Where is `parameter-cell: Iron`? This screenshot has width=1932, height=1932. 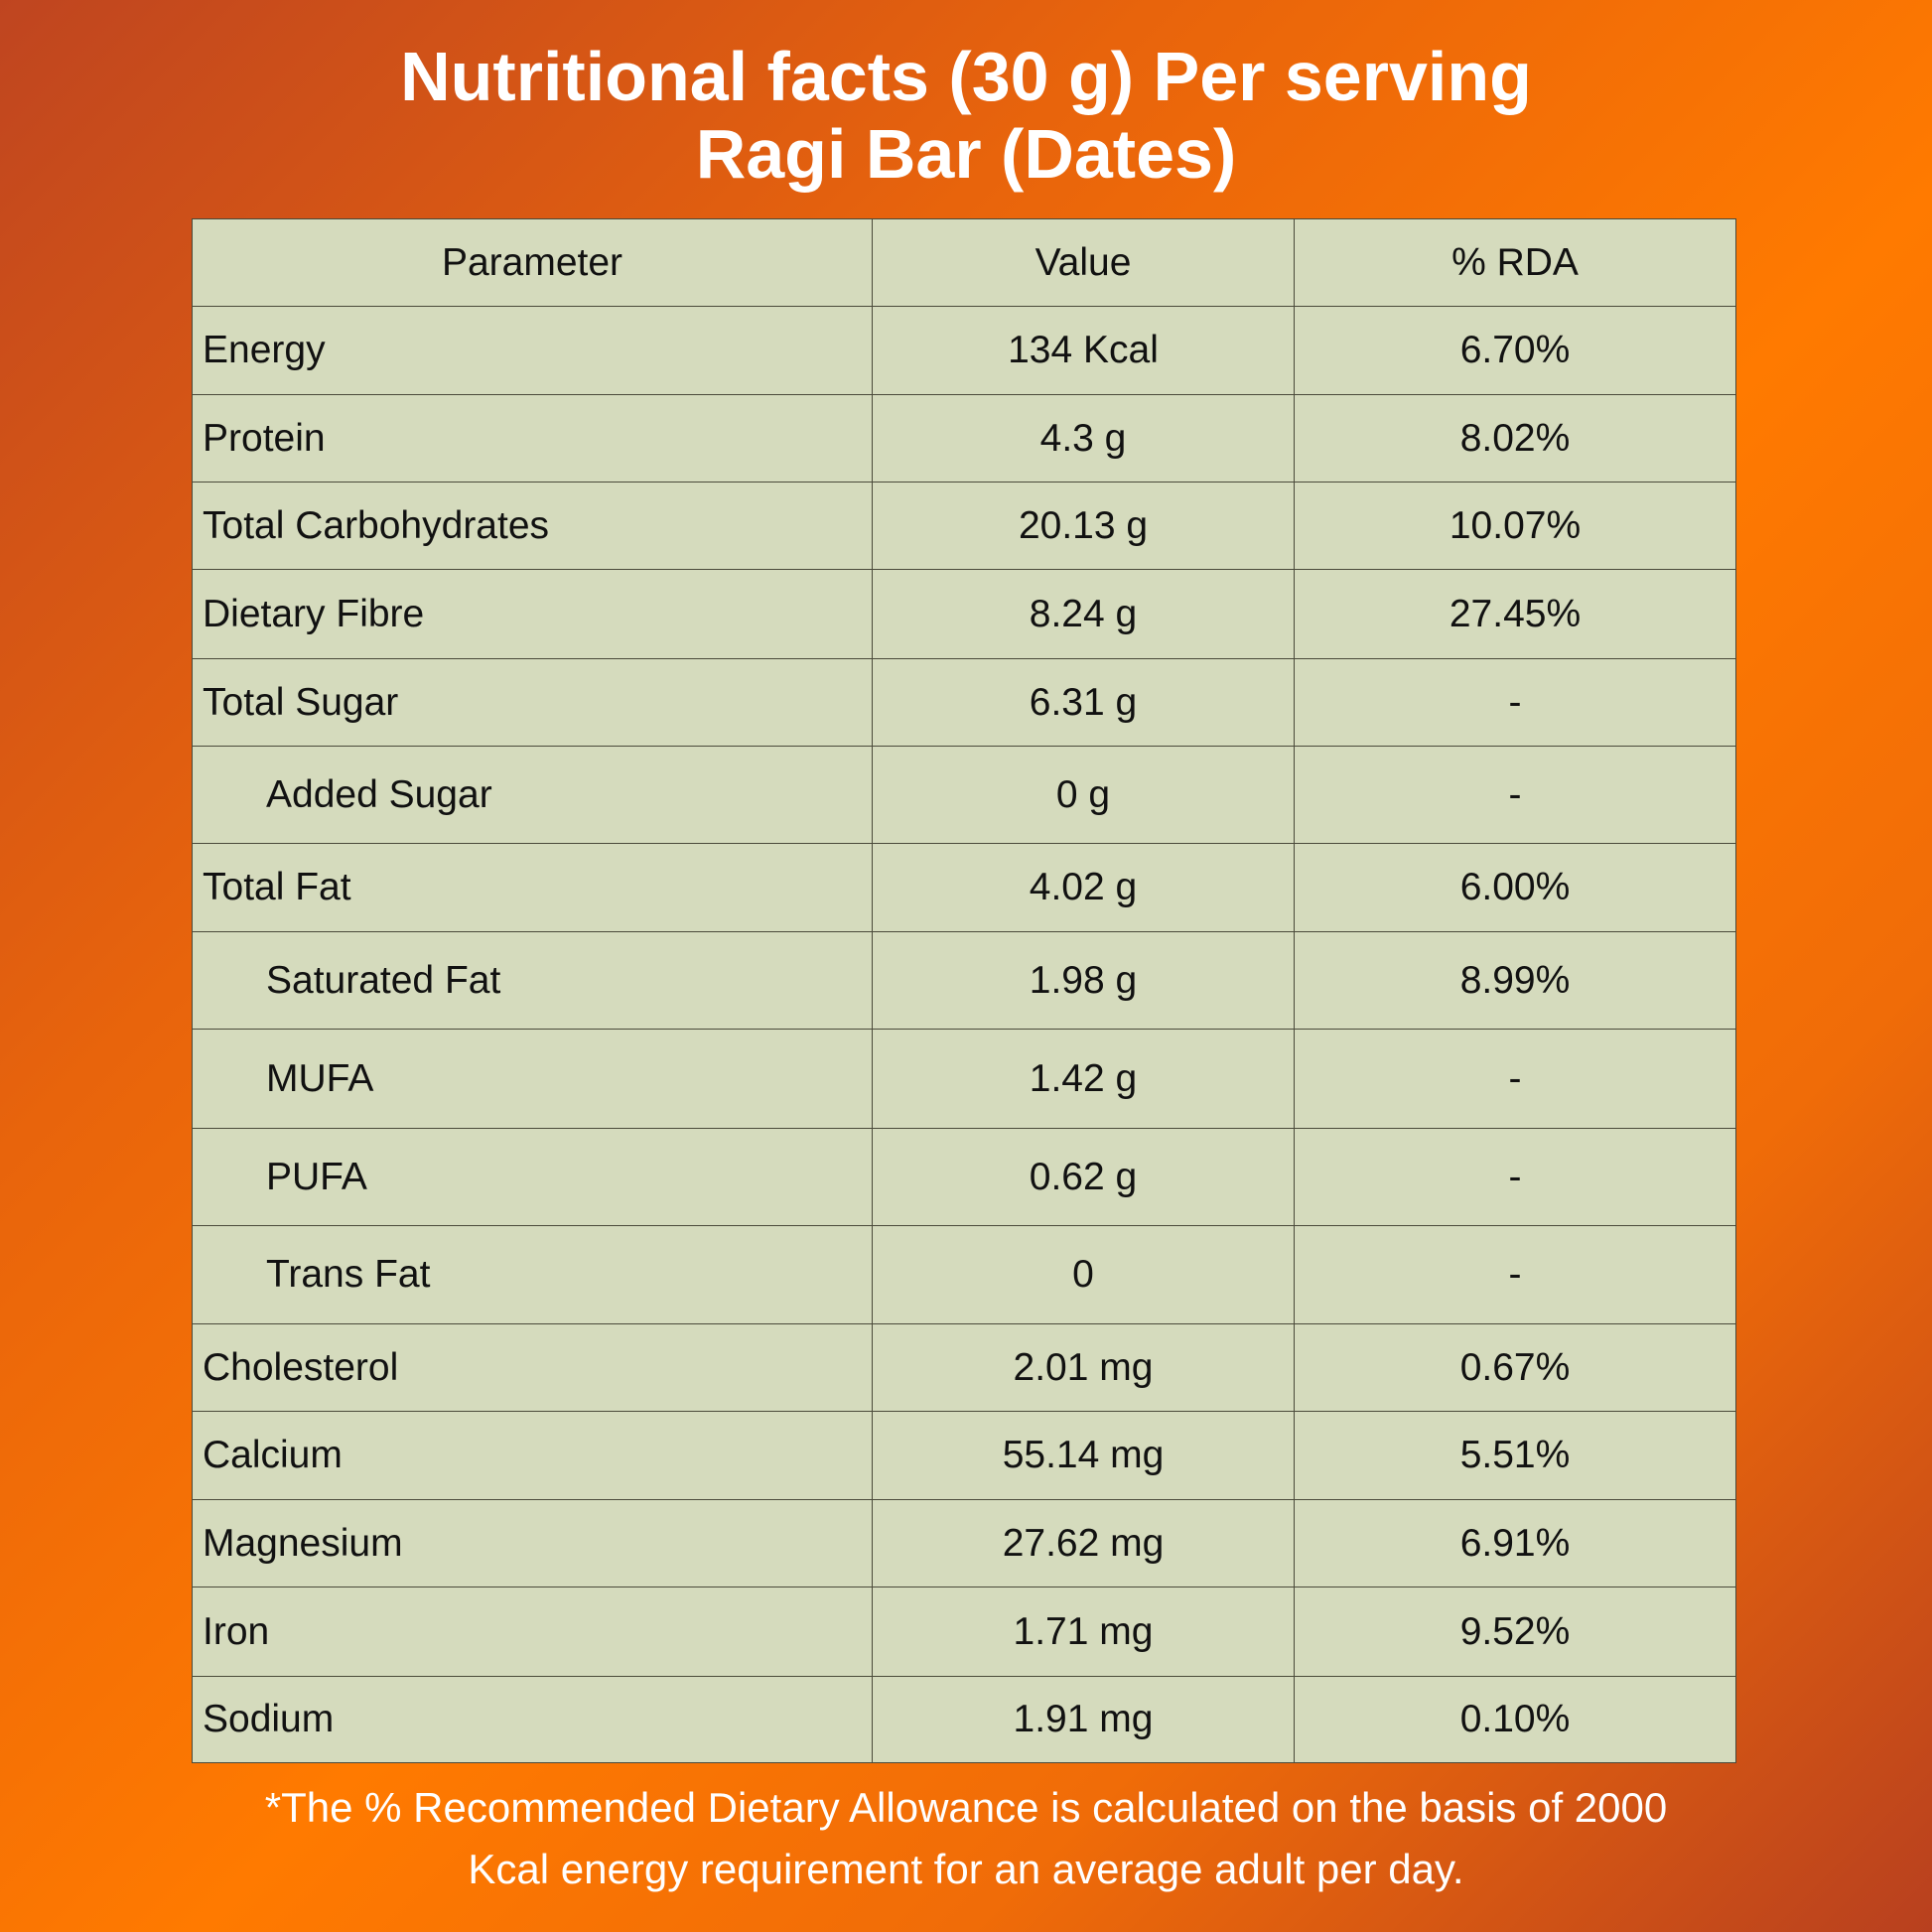 parameter-cell: Iron is located at coordinates (532, 1632).